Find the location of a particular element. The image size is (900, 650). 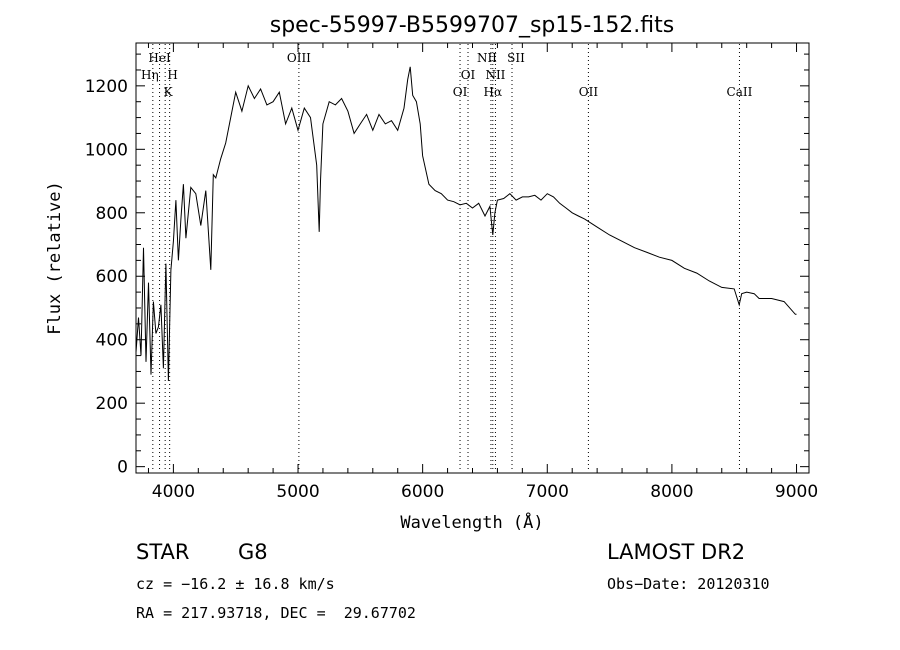

y-axis-label: Flux (relative) is located at coordinates (55, 258).